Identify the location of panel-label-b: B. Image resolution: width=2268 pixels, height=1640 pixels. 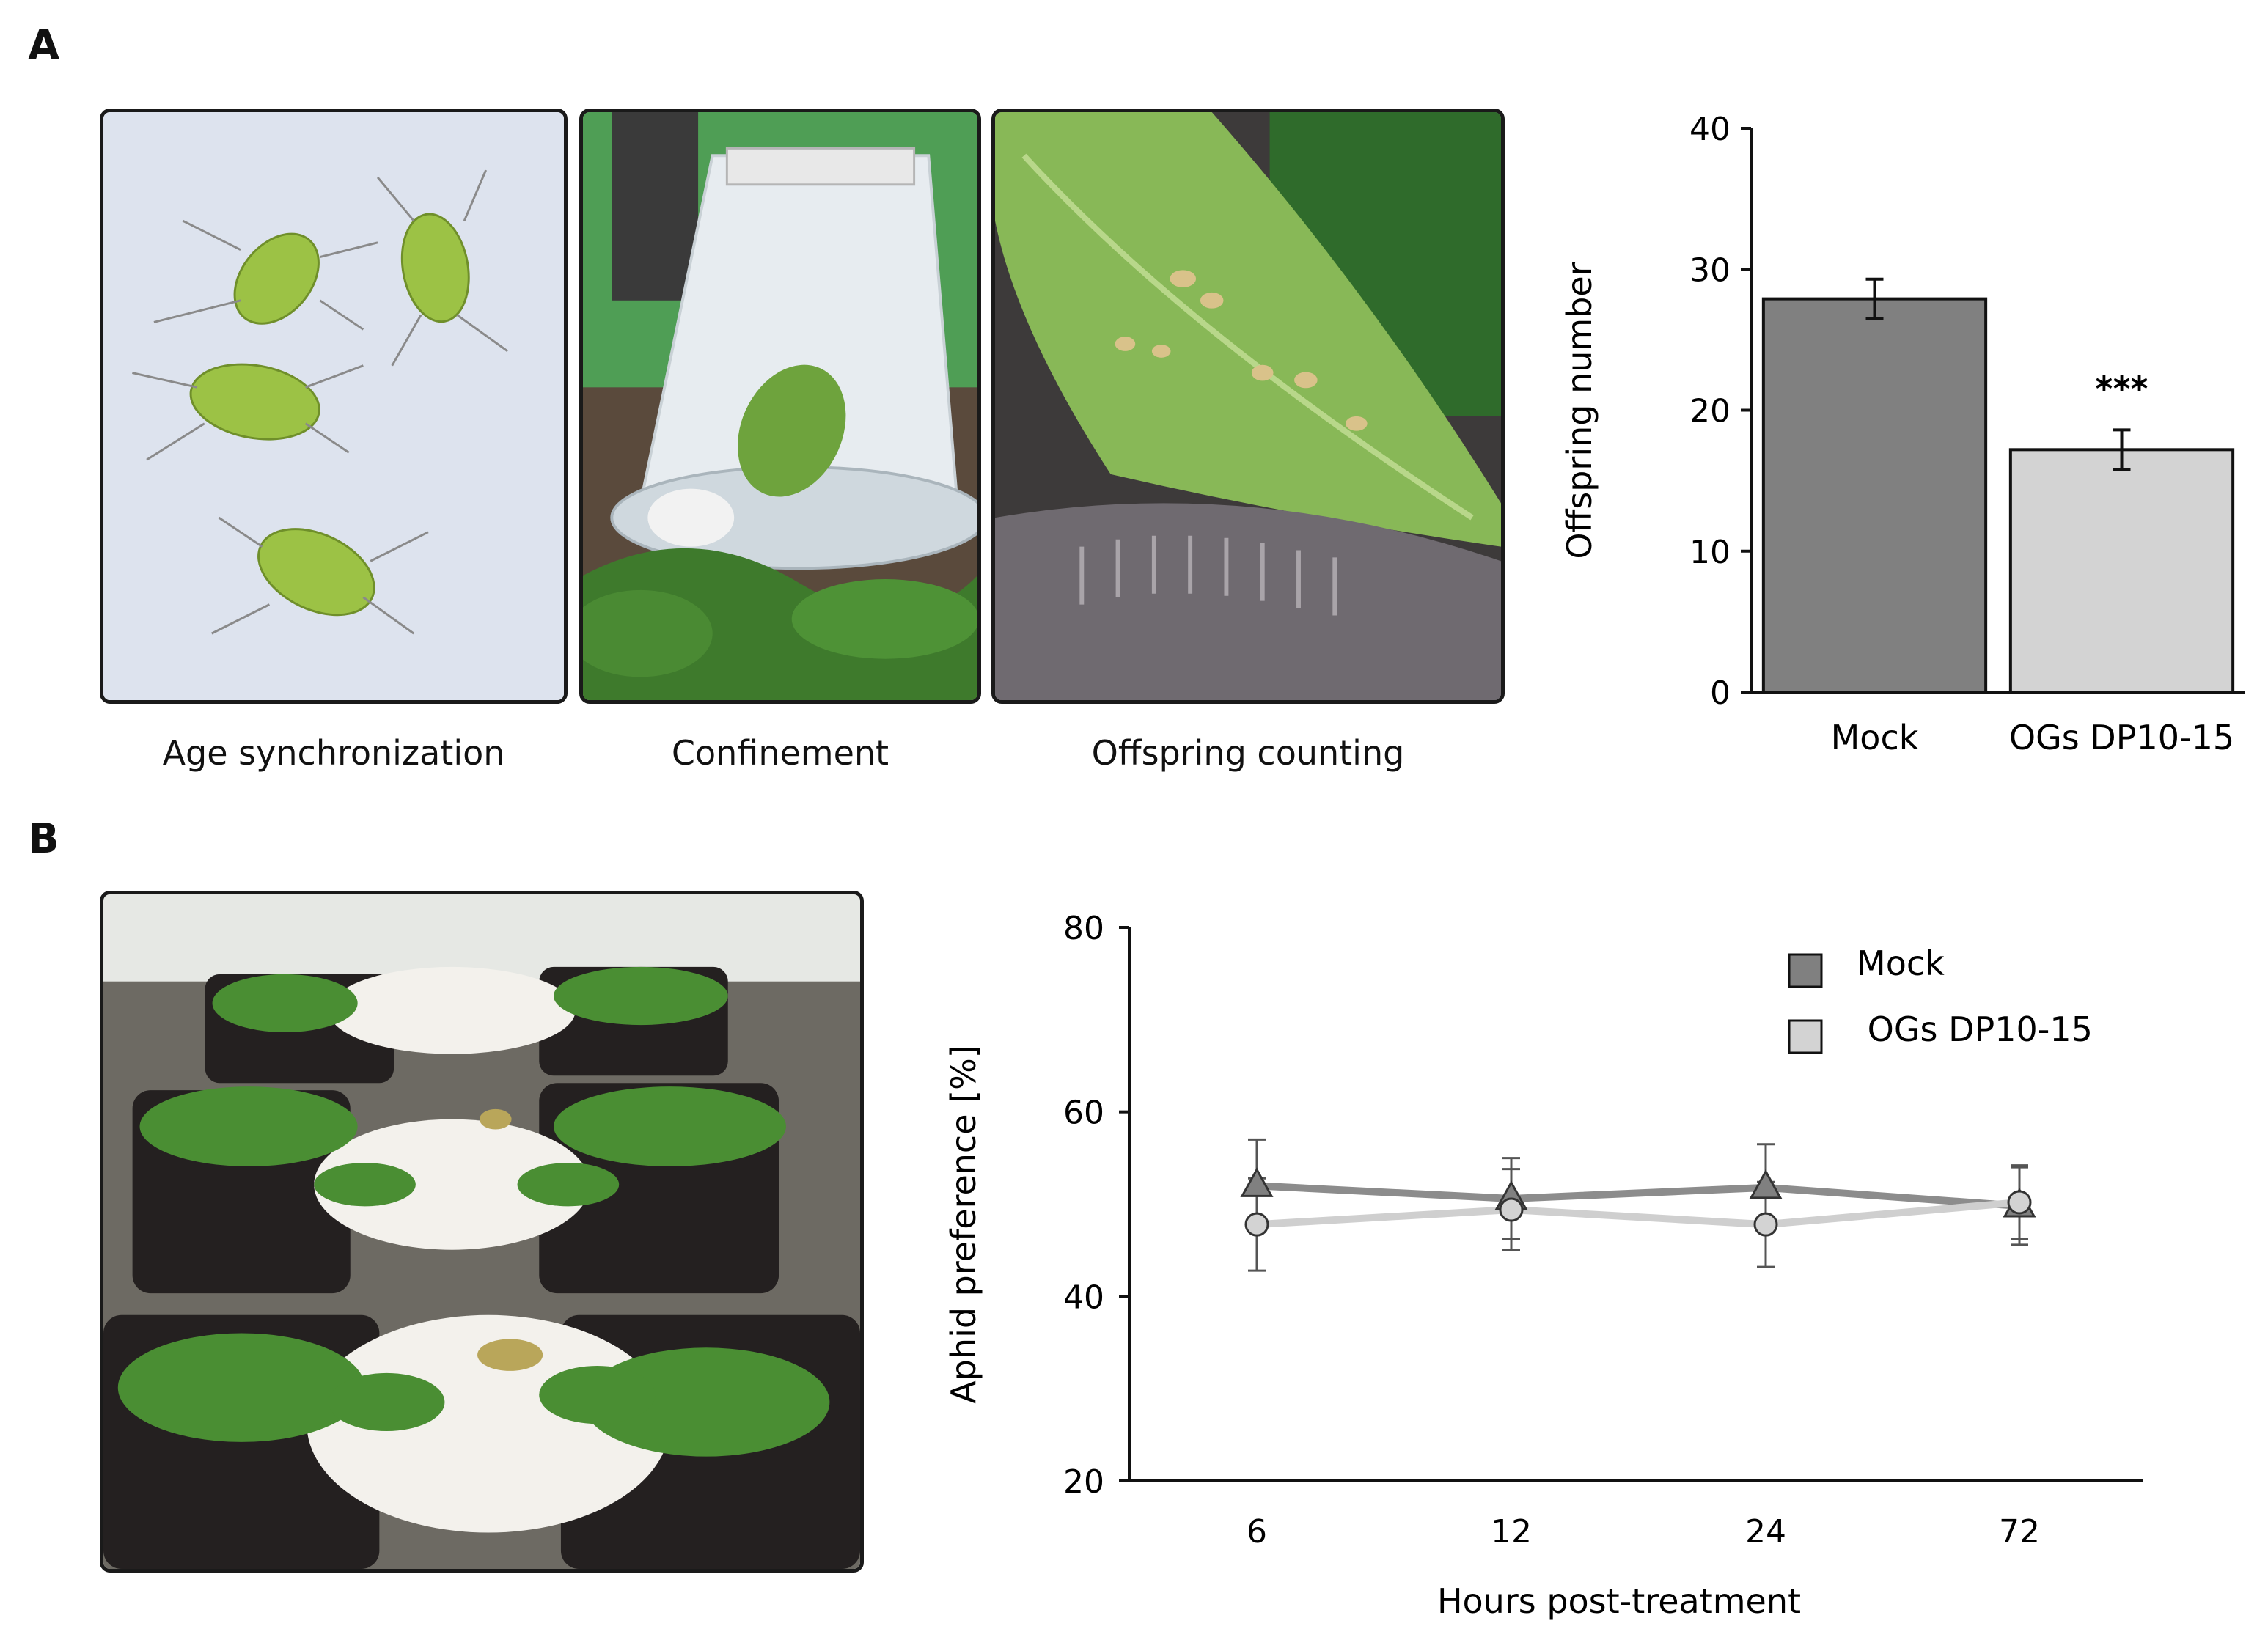
(43, 839).